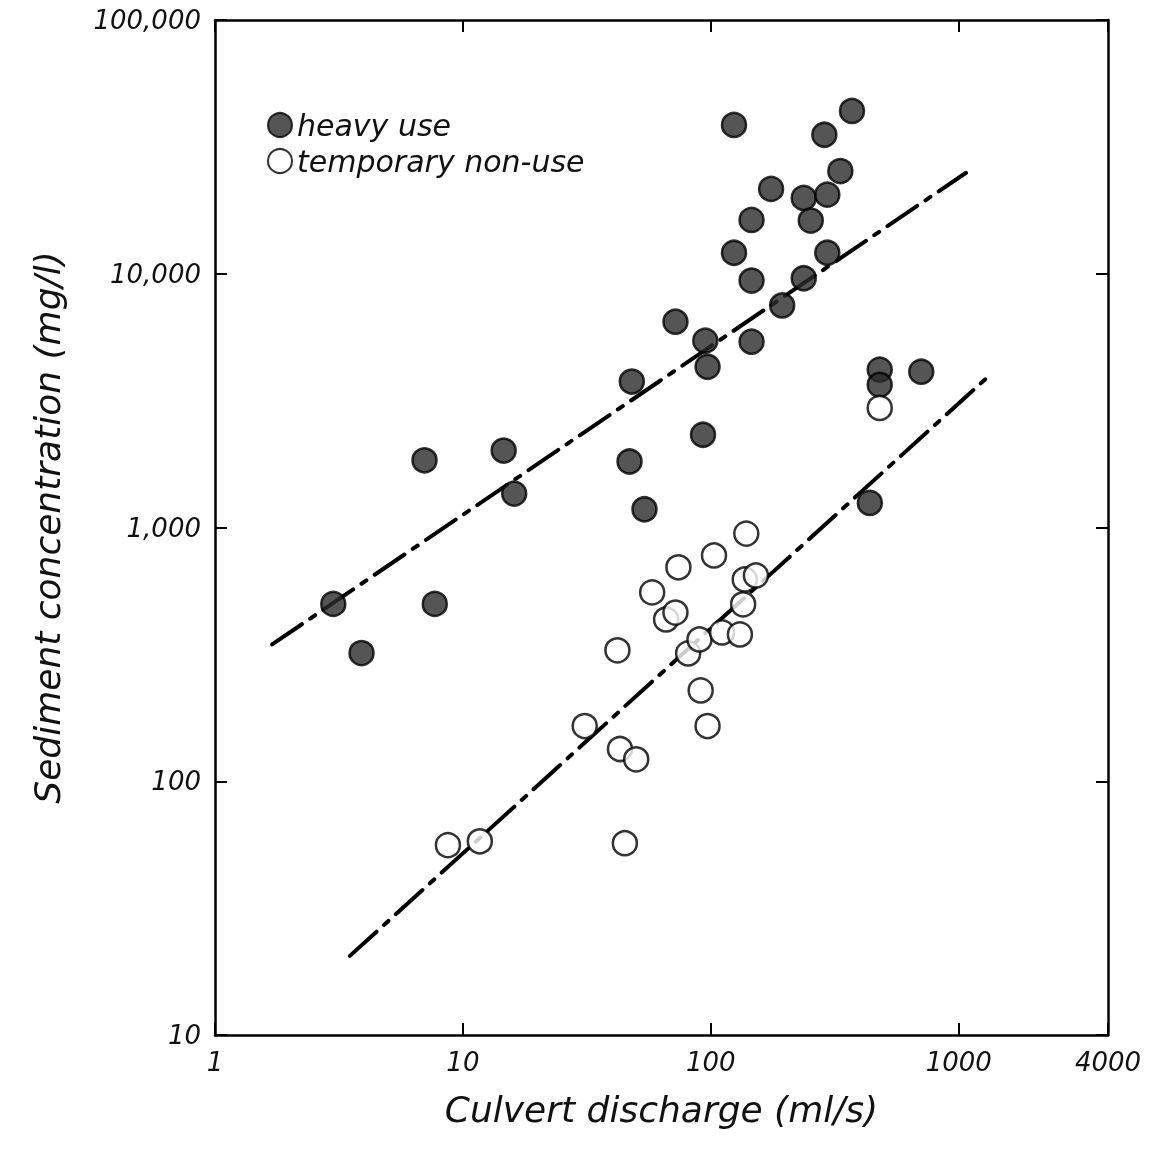 The width and height of the screenshot is (1161, 1172). What do you see at coordinates (147, 20) in the screenshot?
I see `y-tick-label: 100,000` at bounding box center [147, 20].